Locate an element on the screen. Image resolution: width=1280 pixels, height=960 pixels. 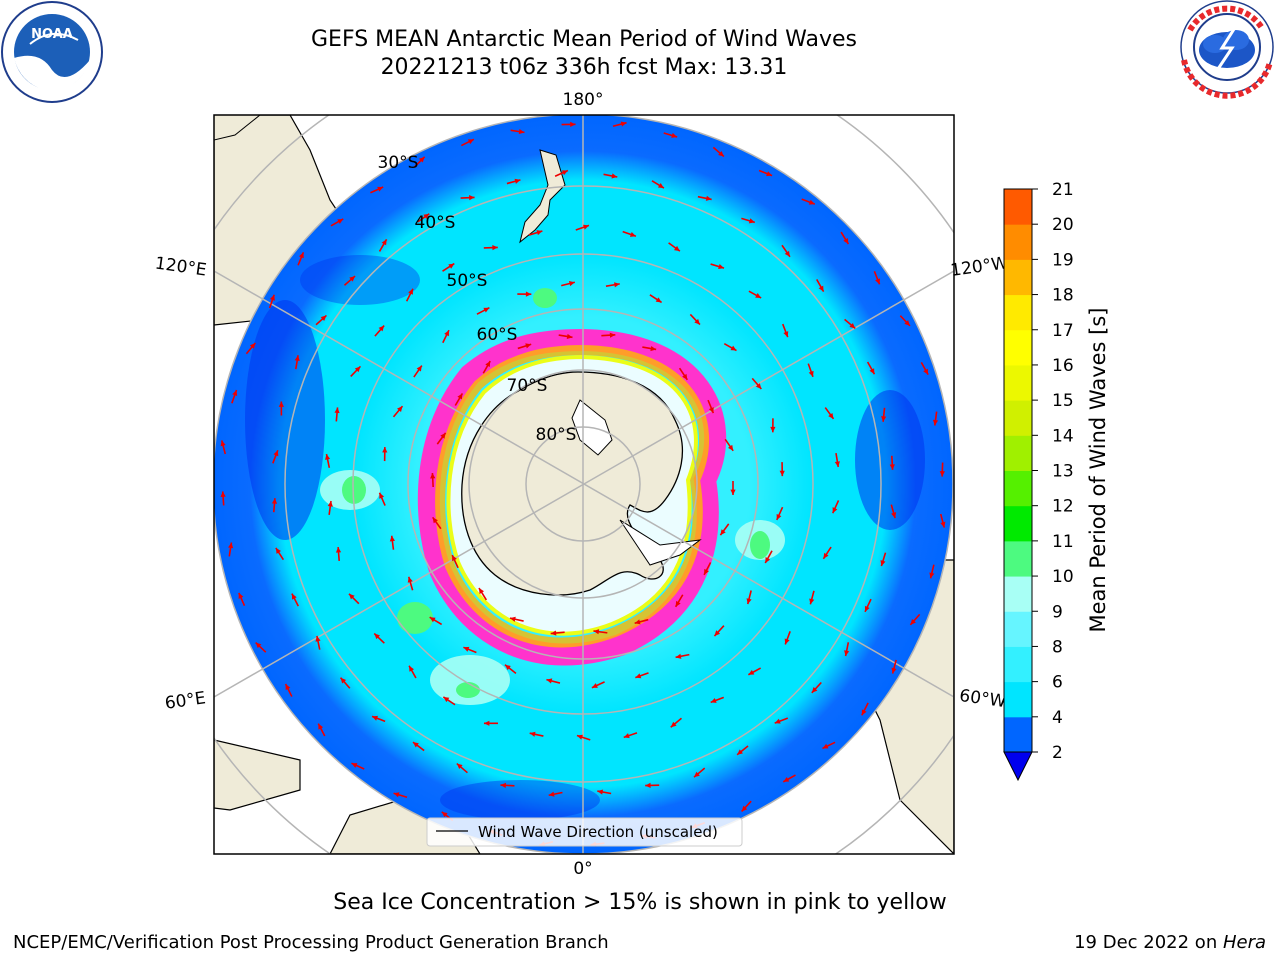
colorbar: 2 4 6 8 9 10 11 12 13 14 15 16 17 18 19 20 21 is located at coordinates (1038, 481).